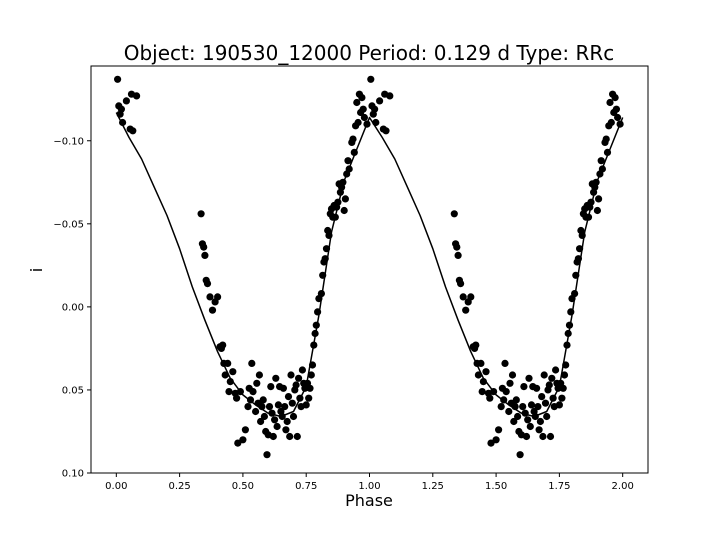 Image resolution: width=720 pixels, height=540 pixels. I want to click on x-axis: 0.00 0.25 0.50 0.75 1.00 1.25 1.50 1.75 2.00, so click(369, 482).